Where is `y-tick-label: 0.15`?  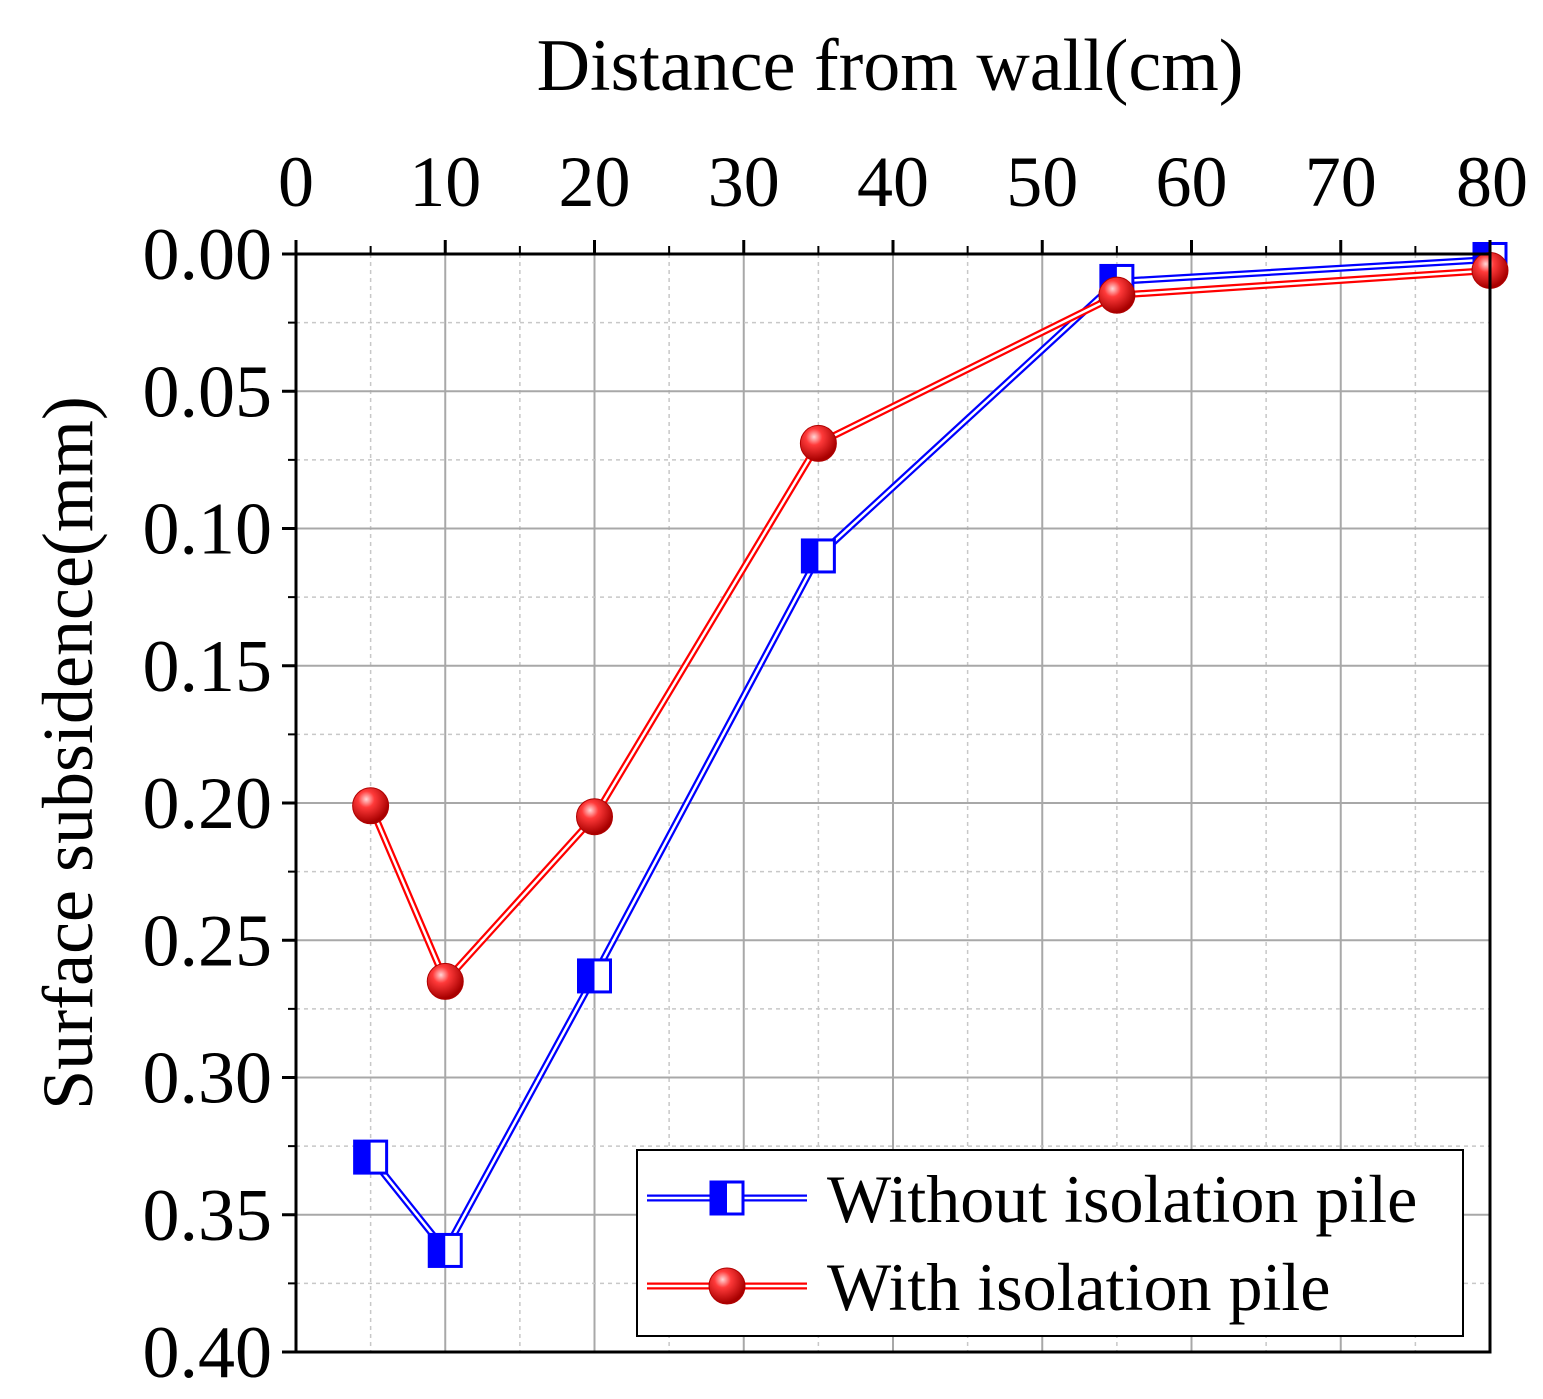 y-tick-label: 0.15 is located at coordinates (208, 667).